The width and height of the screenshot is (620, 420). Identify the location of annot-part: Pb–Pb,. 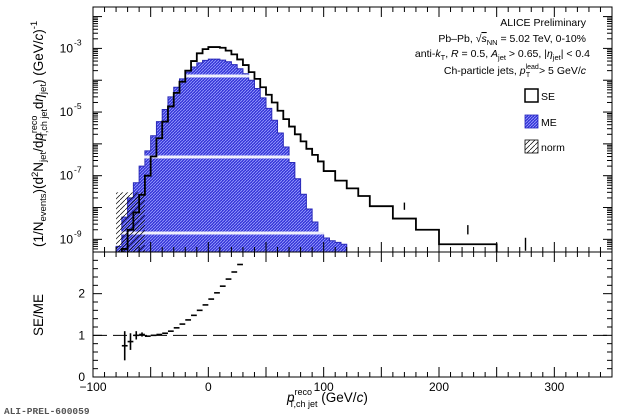
(456, 39).